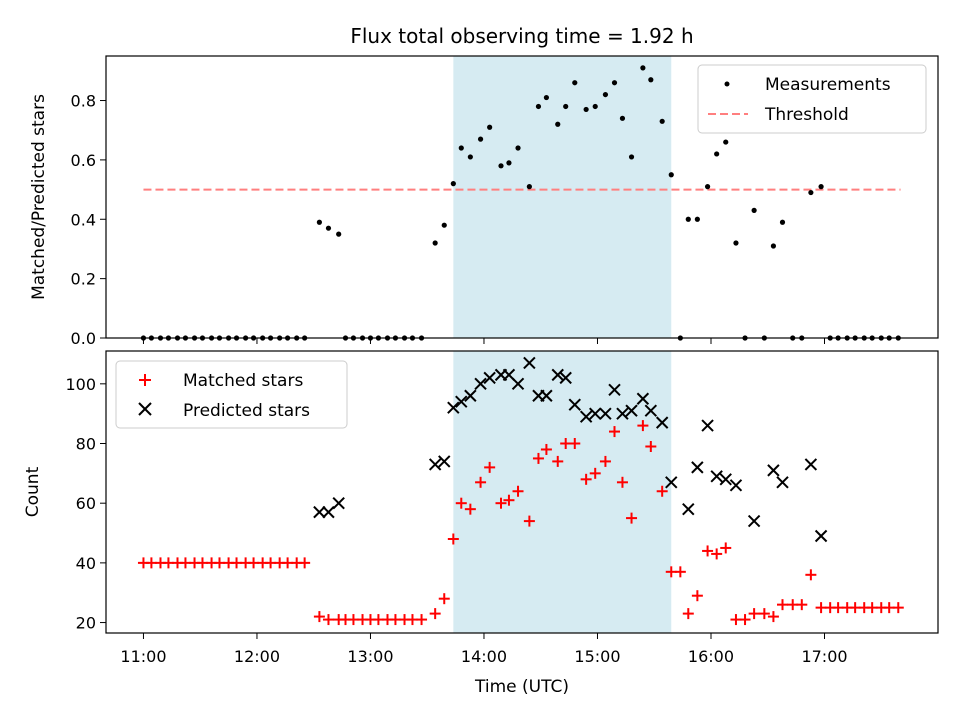 Image resolution: width=960 pixels, height=720 pixels. What do you see at coordinates (86, 623) in the screenshot?
I see `y-tick-label: 20` at bounding box center [86, 623].